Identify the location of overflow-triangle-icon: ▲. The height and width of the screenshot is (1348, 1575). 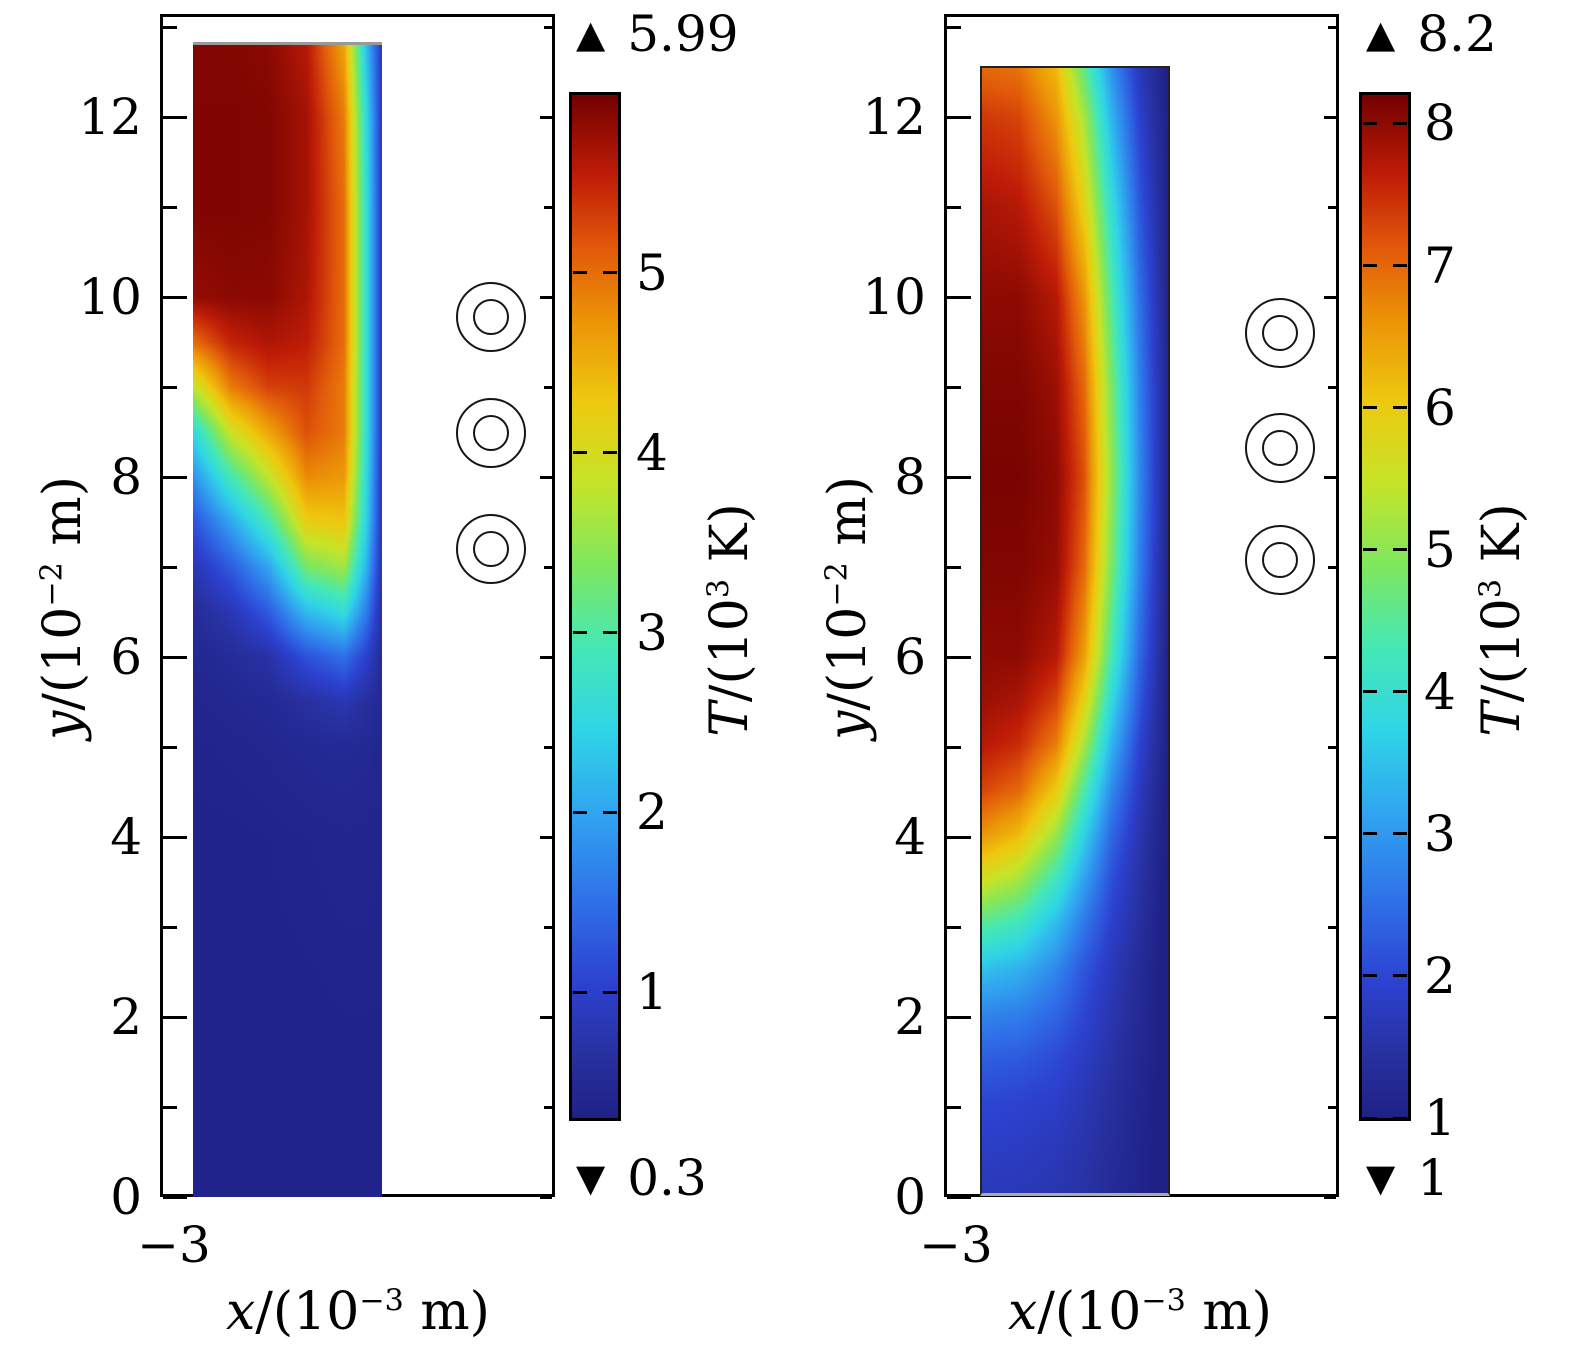
(1381, 34).